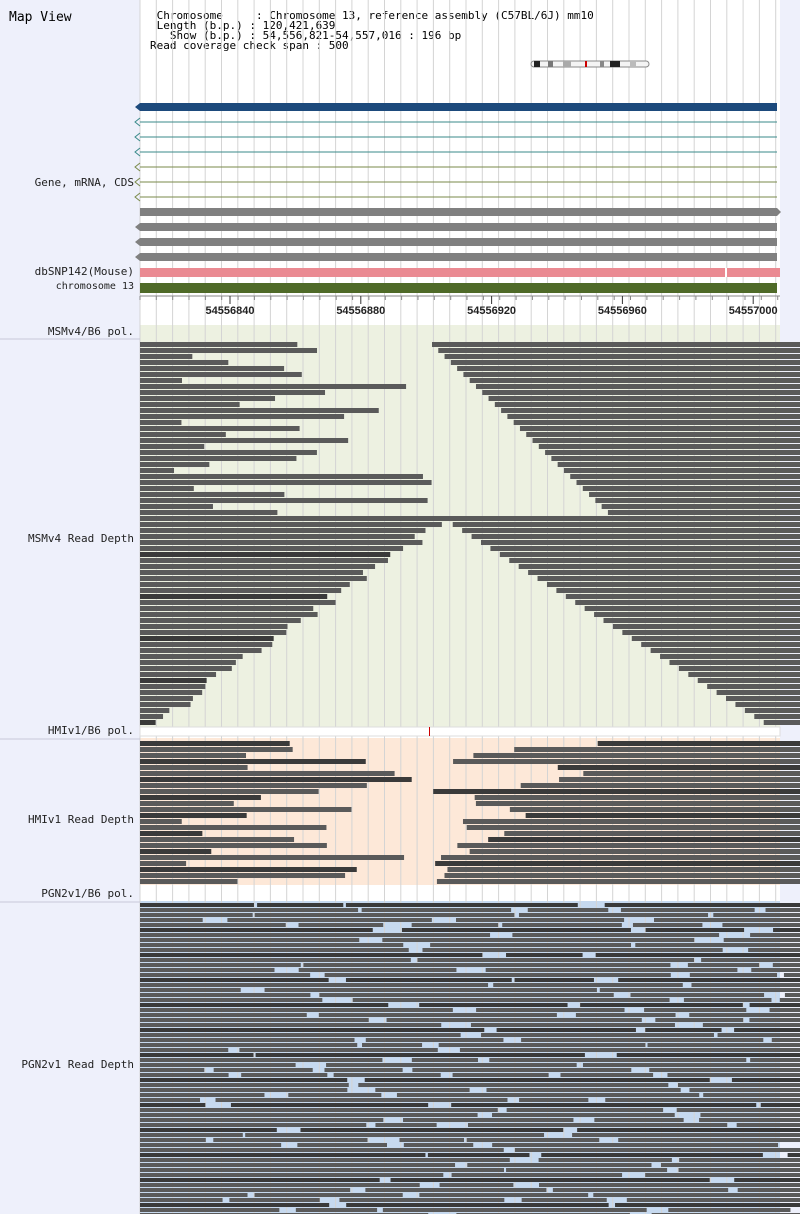 The height and width of the screenshot is (1214, 800). What do you see at coordinates (458, 288) in the screenshot?
I see `chromosome-bar` at bounding box center [458, 288].